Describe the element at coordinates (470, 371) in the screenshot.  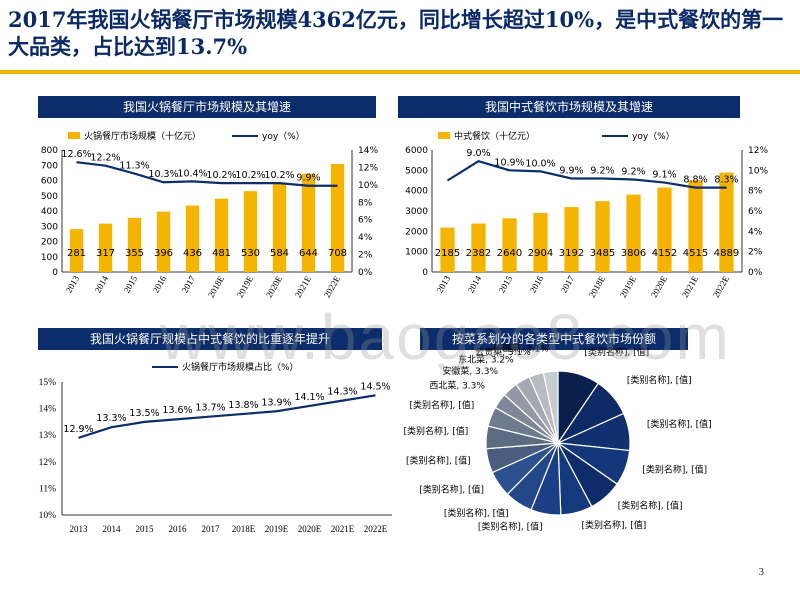
I see `pie-slice-label: 安徽菜, 3.3%` at that location.